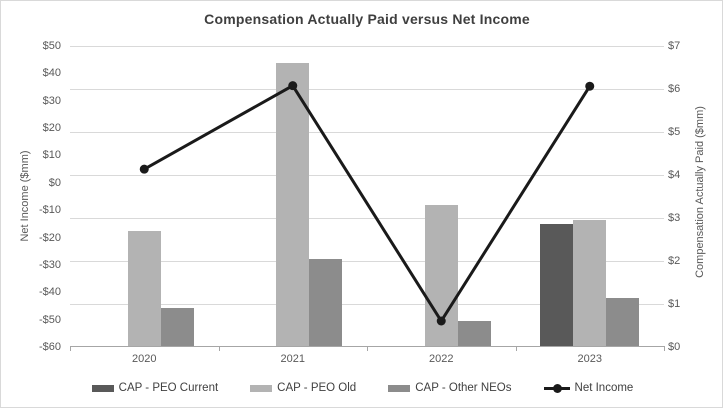  I want to click on left-axis-tick-label: $30, so click(51, 100).